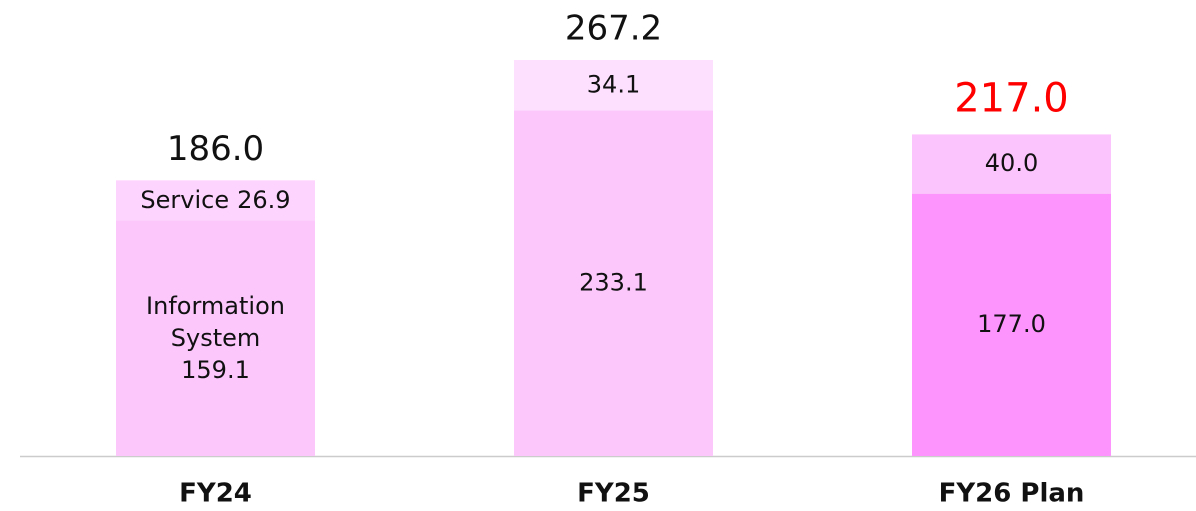 This screenshot has width=1196, height=511. Describe the element at coordinates (613, 29) in the screenshot. I see `total-label: 267.2` at that location.